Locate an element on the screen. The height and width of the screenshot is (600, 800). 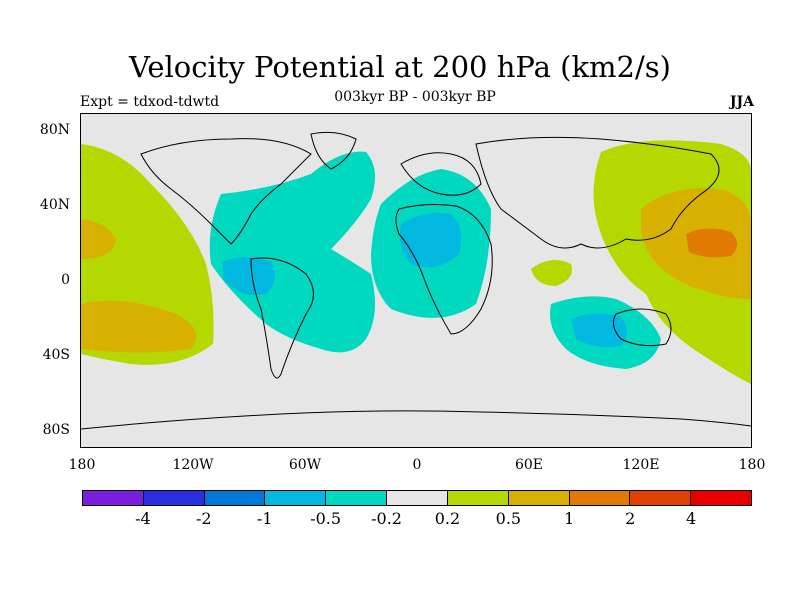
season-label: JJA is located at coordinates (741, 102).